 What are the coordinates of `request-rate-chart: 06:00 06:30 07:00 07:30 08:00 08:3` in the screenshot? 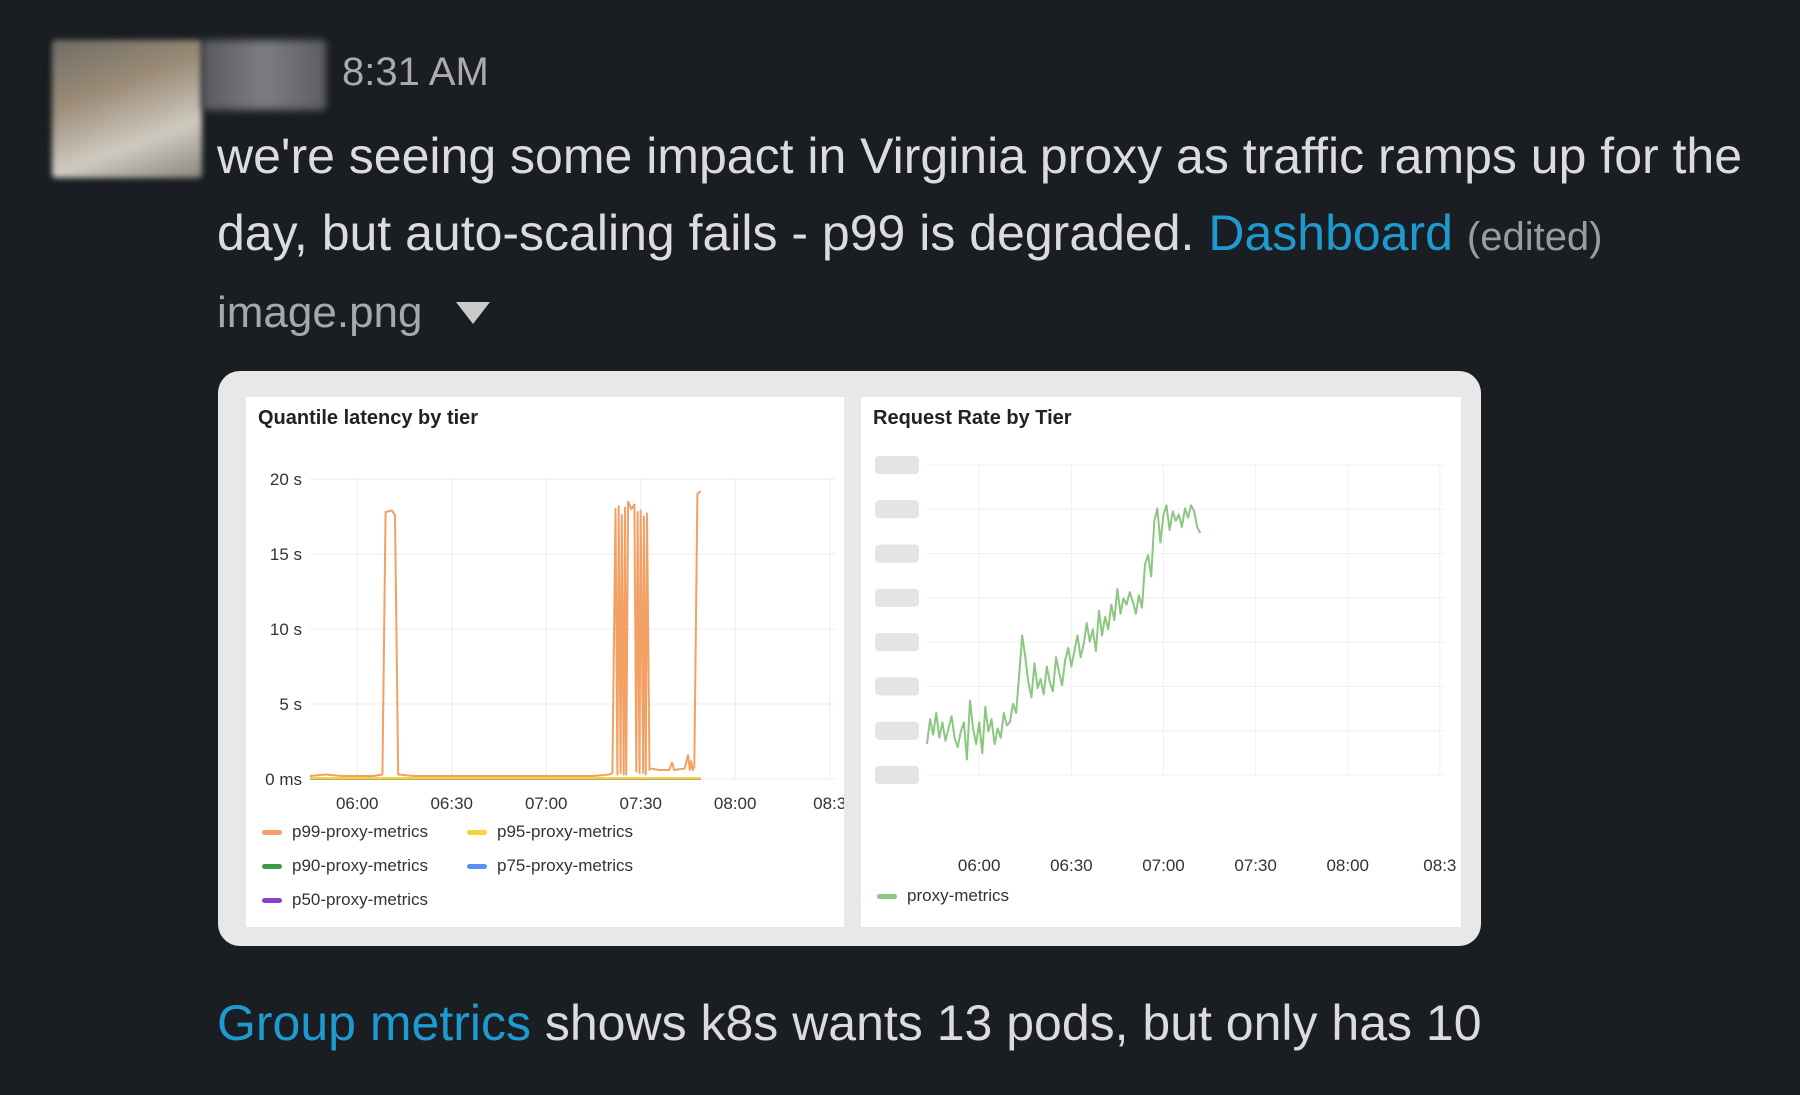 It's located at (1165, 665).